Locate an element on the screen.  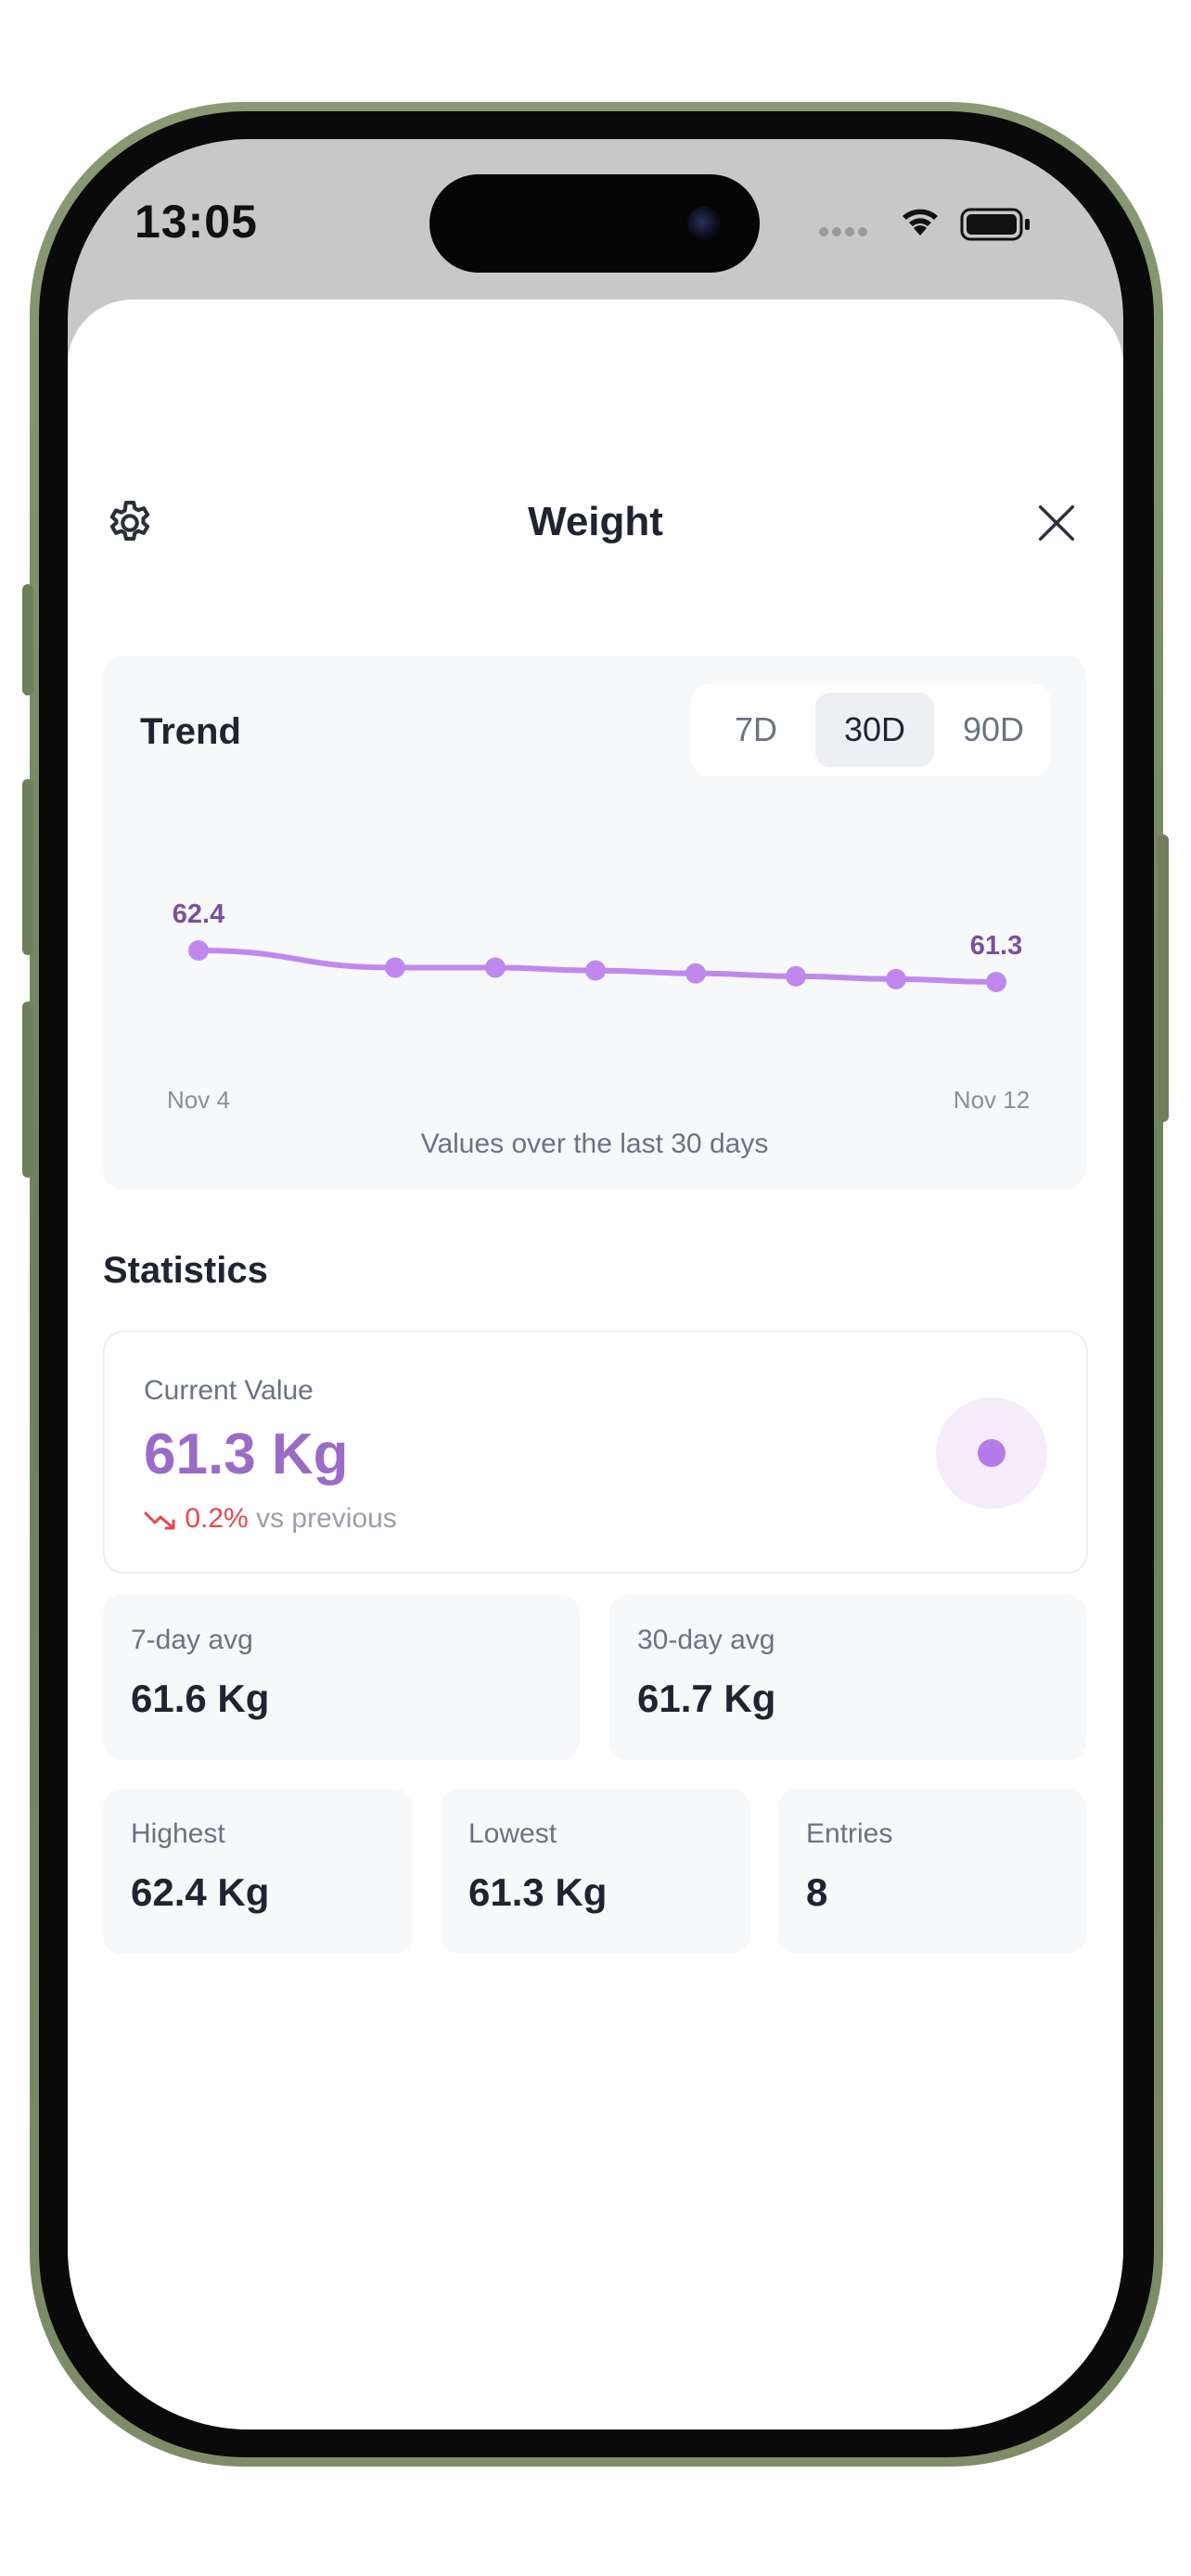
power-button is located at coordinates (1163, 978).